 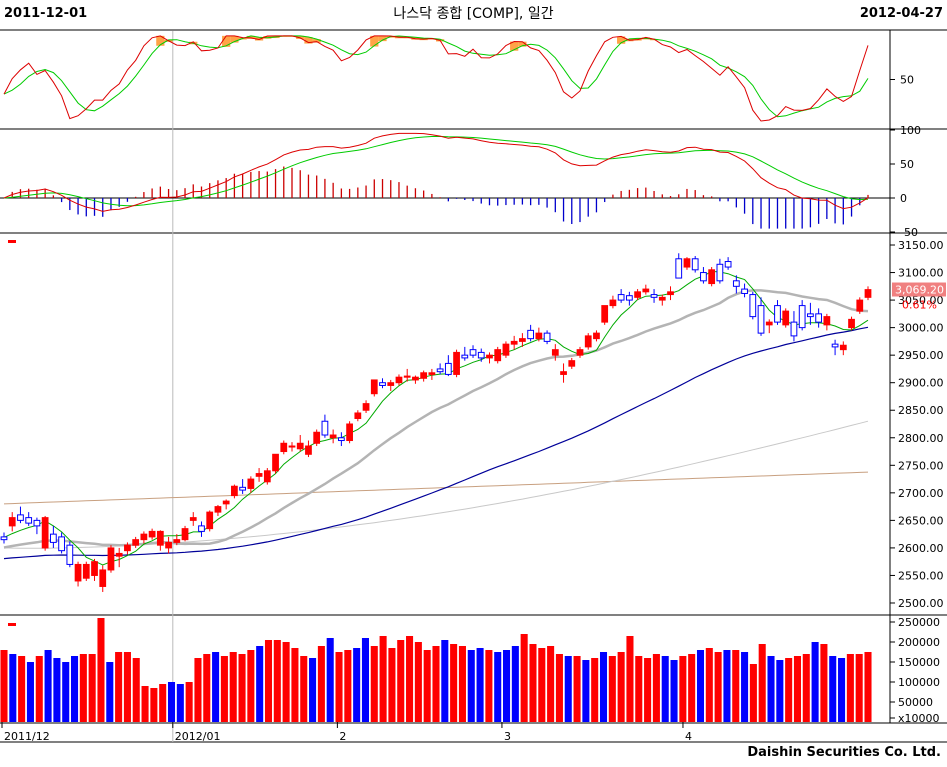 What do you see at coordinates (903, 198) in the screenshot?
I see `macd-tick-label: 0` at bounding box center [903, 198].